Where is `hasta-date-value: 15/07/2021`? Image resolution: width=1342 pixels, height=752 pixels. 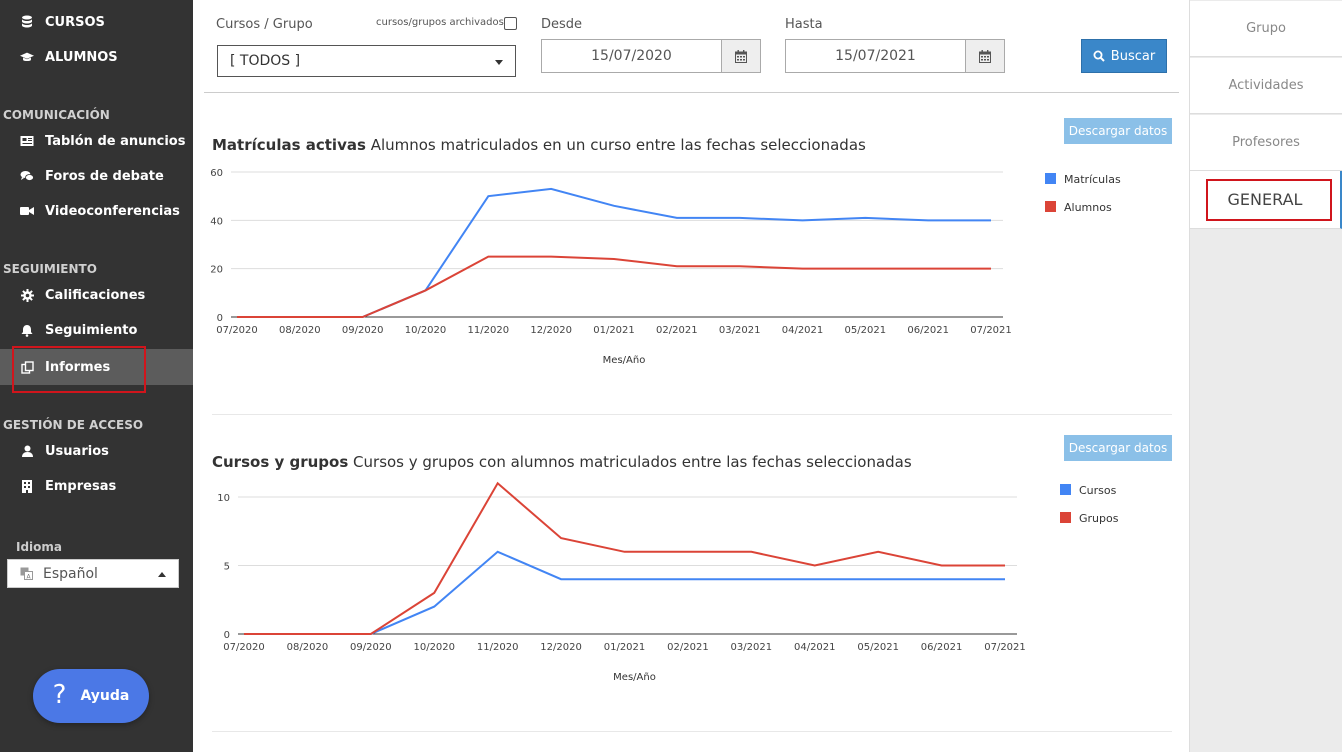 hasta-date-value: 15/07/2021 is located at coordinates (876, 56).